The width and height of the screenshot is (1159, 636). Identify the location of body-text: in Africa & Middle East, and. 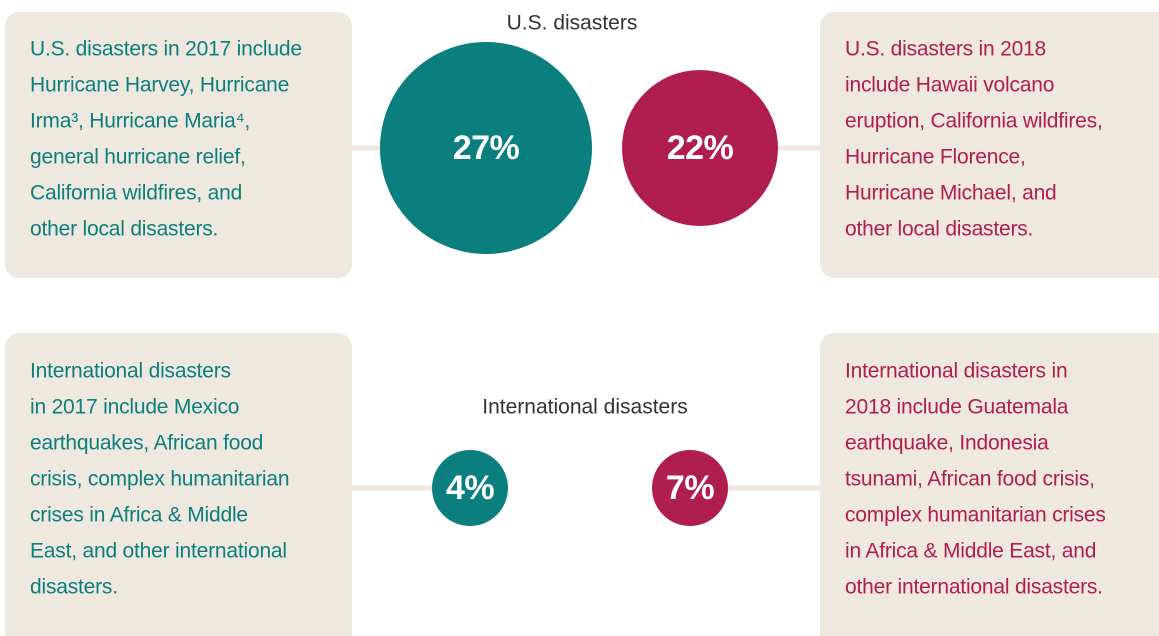
(970, 551).